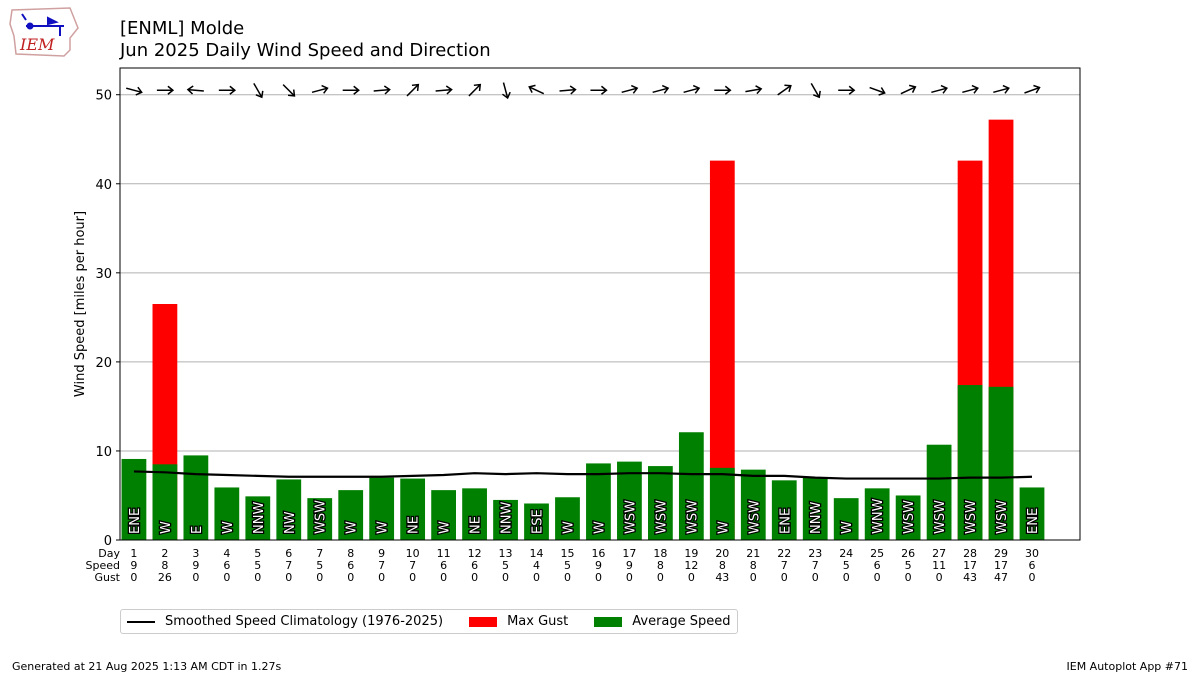 This screenshot has height=675, width=1200. What do you see at coordinates (784, 565) in the screenshot?
I see `speed-value: 7` at bounding box center [784, 565].